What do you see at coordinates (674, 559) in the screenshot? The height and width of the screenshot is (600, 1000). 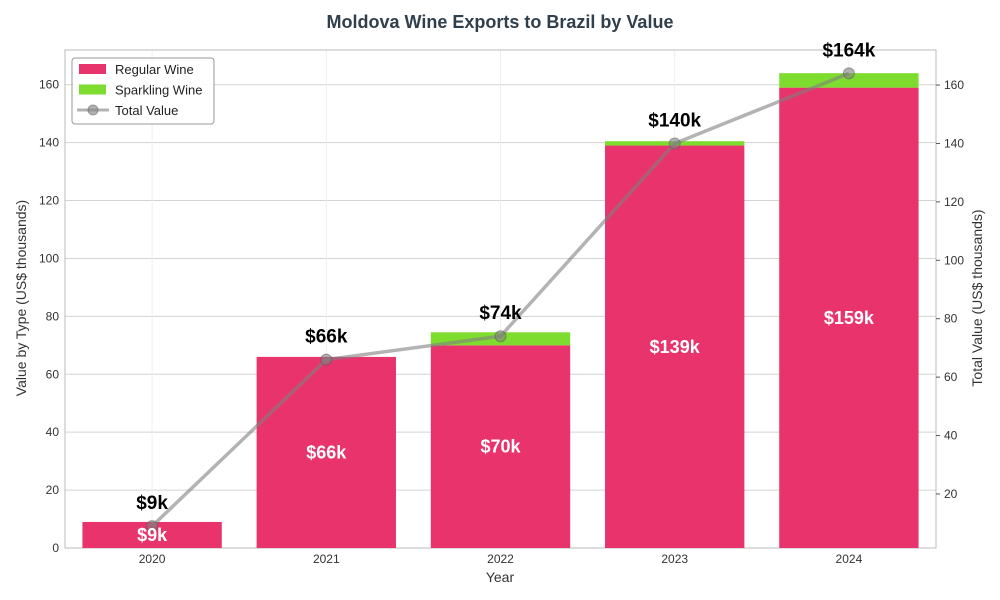 I see `x-tick-label-2023: 2023` at bounding box center [674, 559].